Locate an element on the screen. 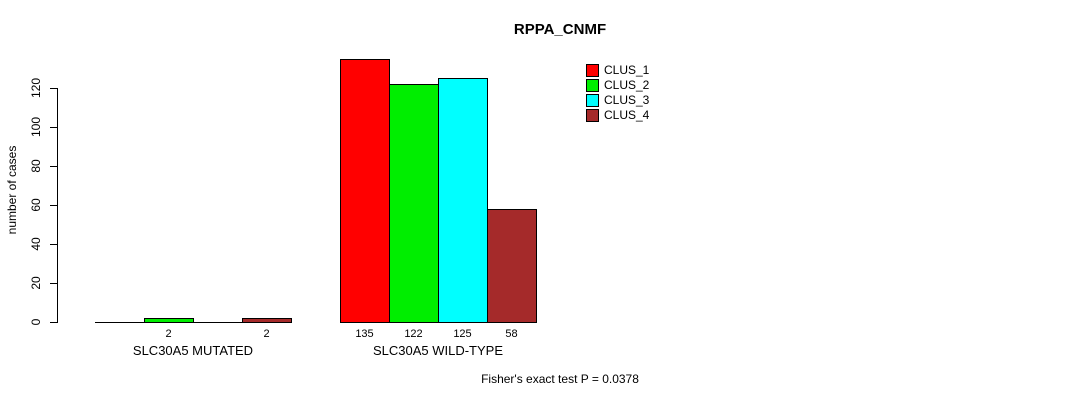 Image resolution: width=1090 pixels, height=400 pixels. y-axis-tick-label: 100 is located at coordinates (36, 127).